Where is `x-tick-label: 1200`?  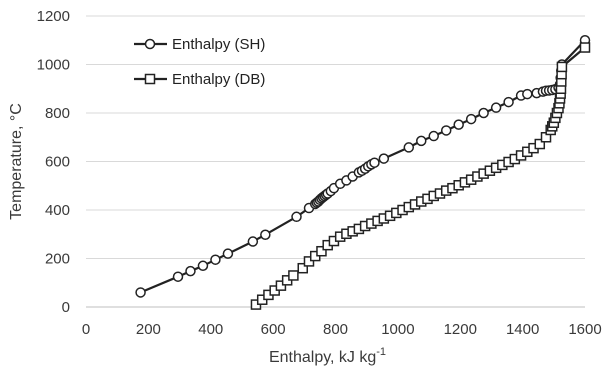
x-tick-label: 1200 is located at coordinates (460, 329).